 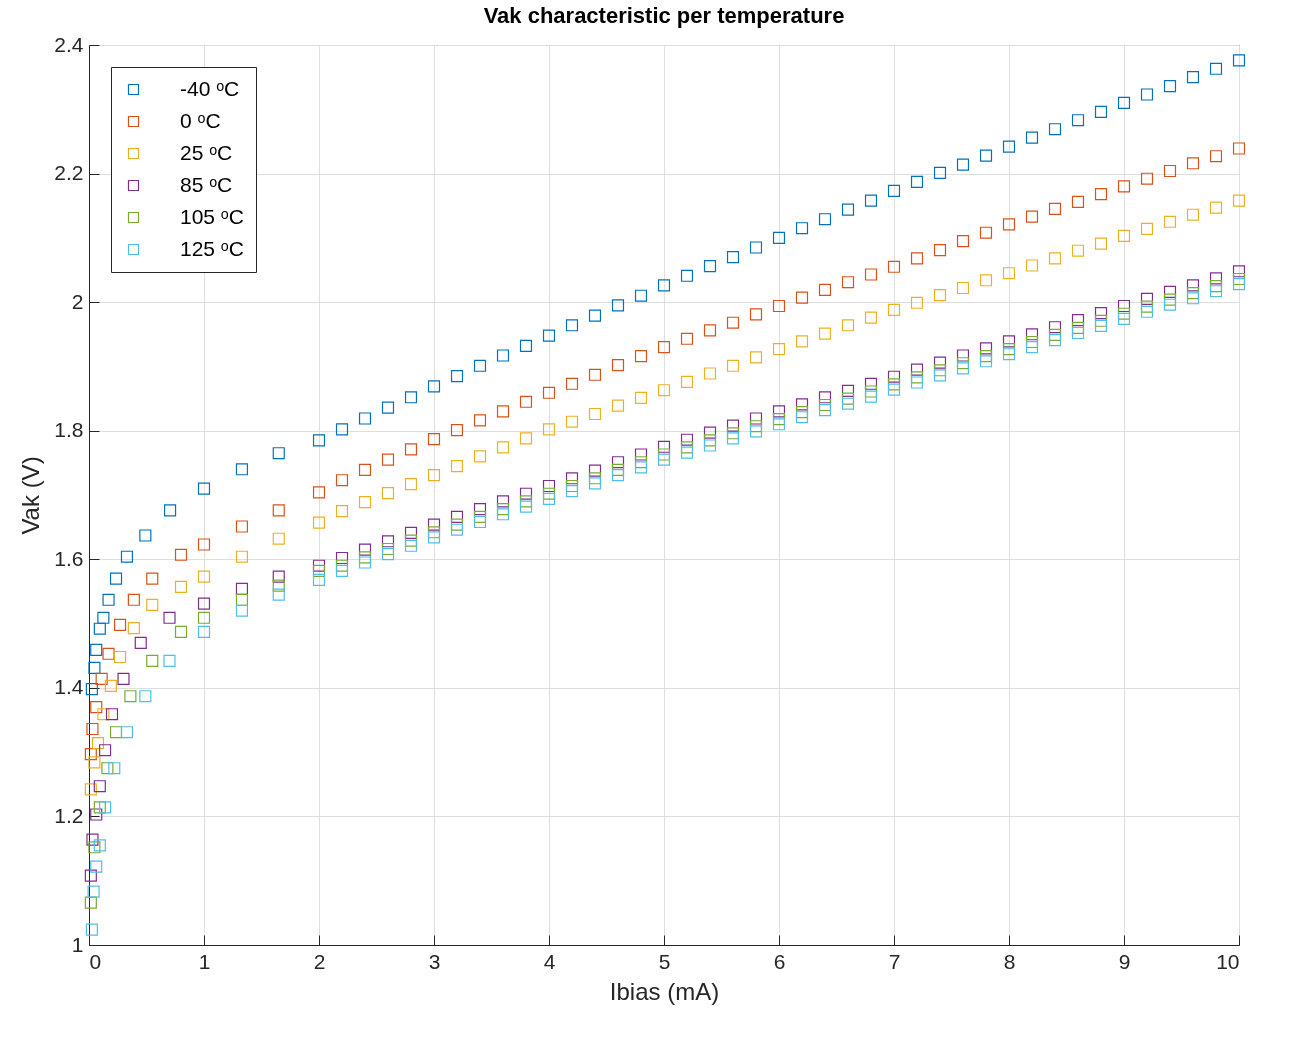 What do you see at coordinates (200, 120) in the screenshot?
I see `legend-label: 0 ᵒC` at bounding box center [200, 120].